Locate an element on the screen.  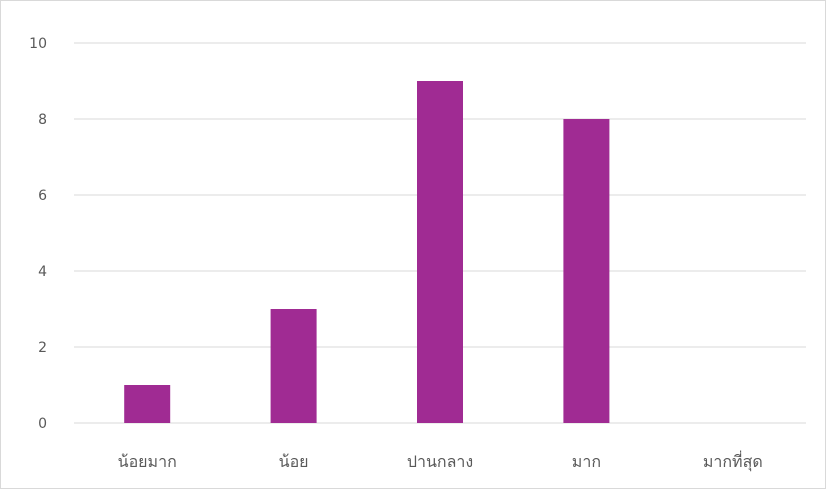
y-tick-label: 6 is located at coordinates (42, 196).